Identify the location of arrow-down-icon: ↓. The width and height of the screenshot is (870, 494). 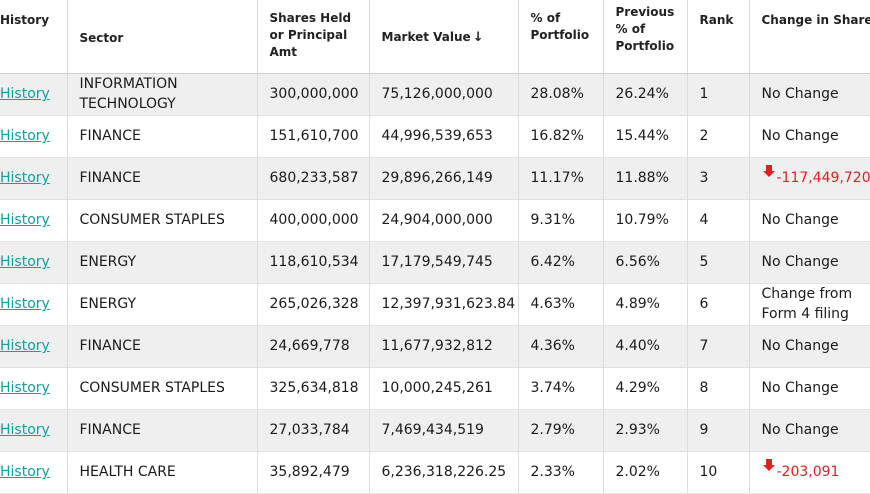
(478, 37).